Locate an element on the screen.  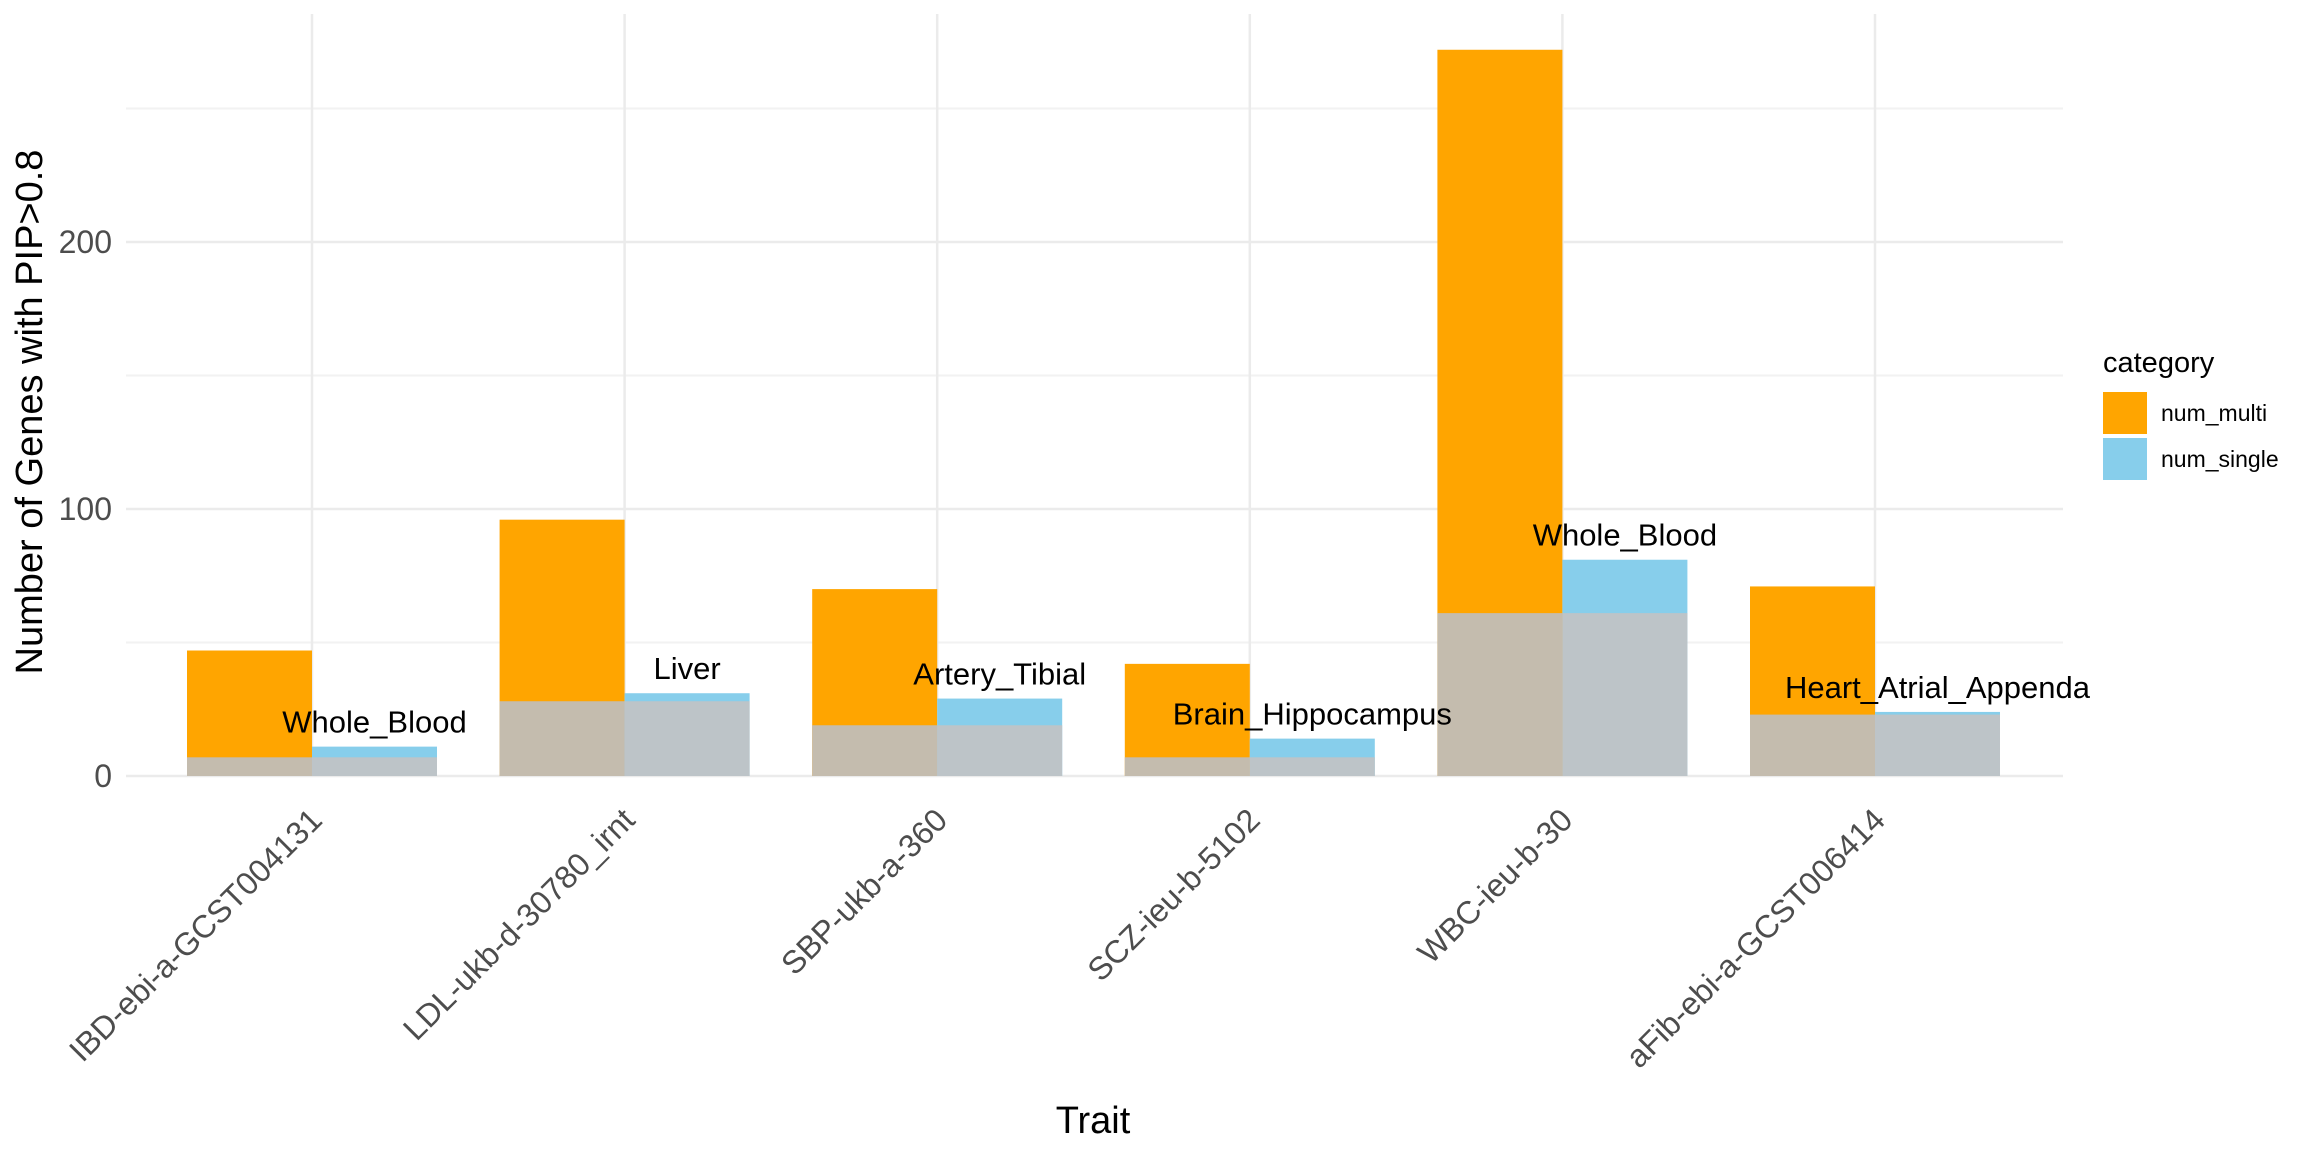
x-tick-label: WBC-ieu-b-30 is located at coordinates (1495, 885).